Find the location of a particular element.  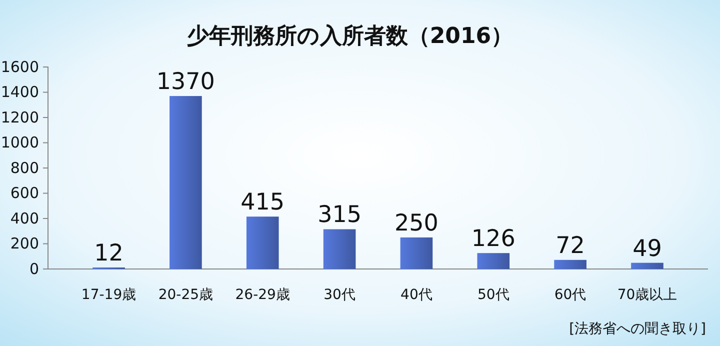

chart-title: 少年刑務所の入所者数（2016） is located at coordinates (350, 36).